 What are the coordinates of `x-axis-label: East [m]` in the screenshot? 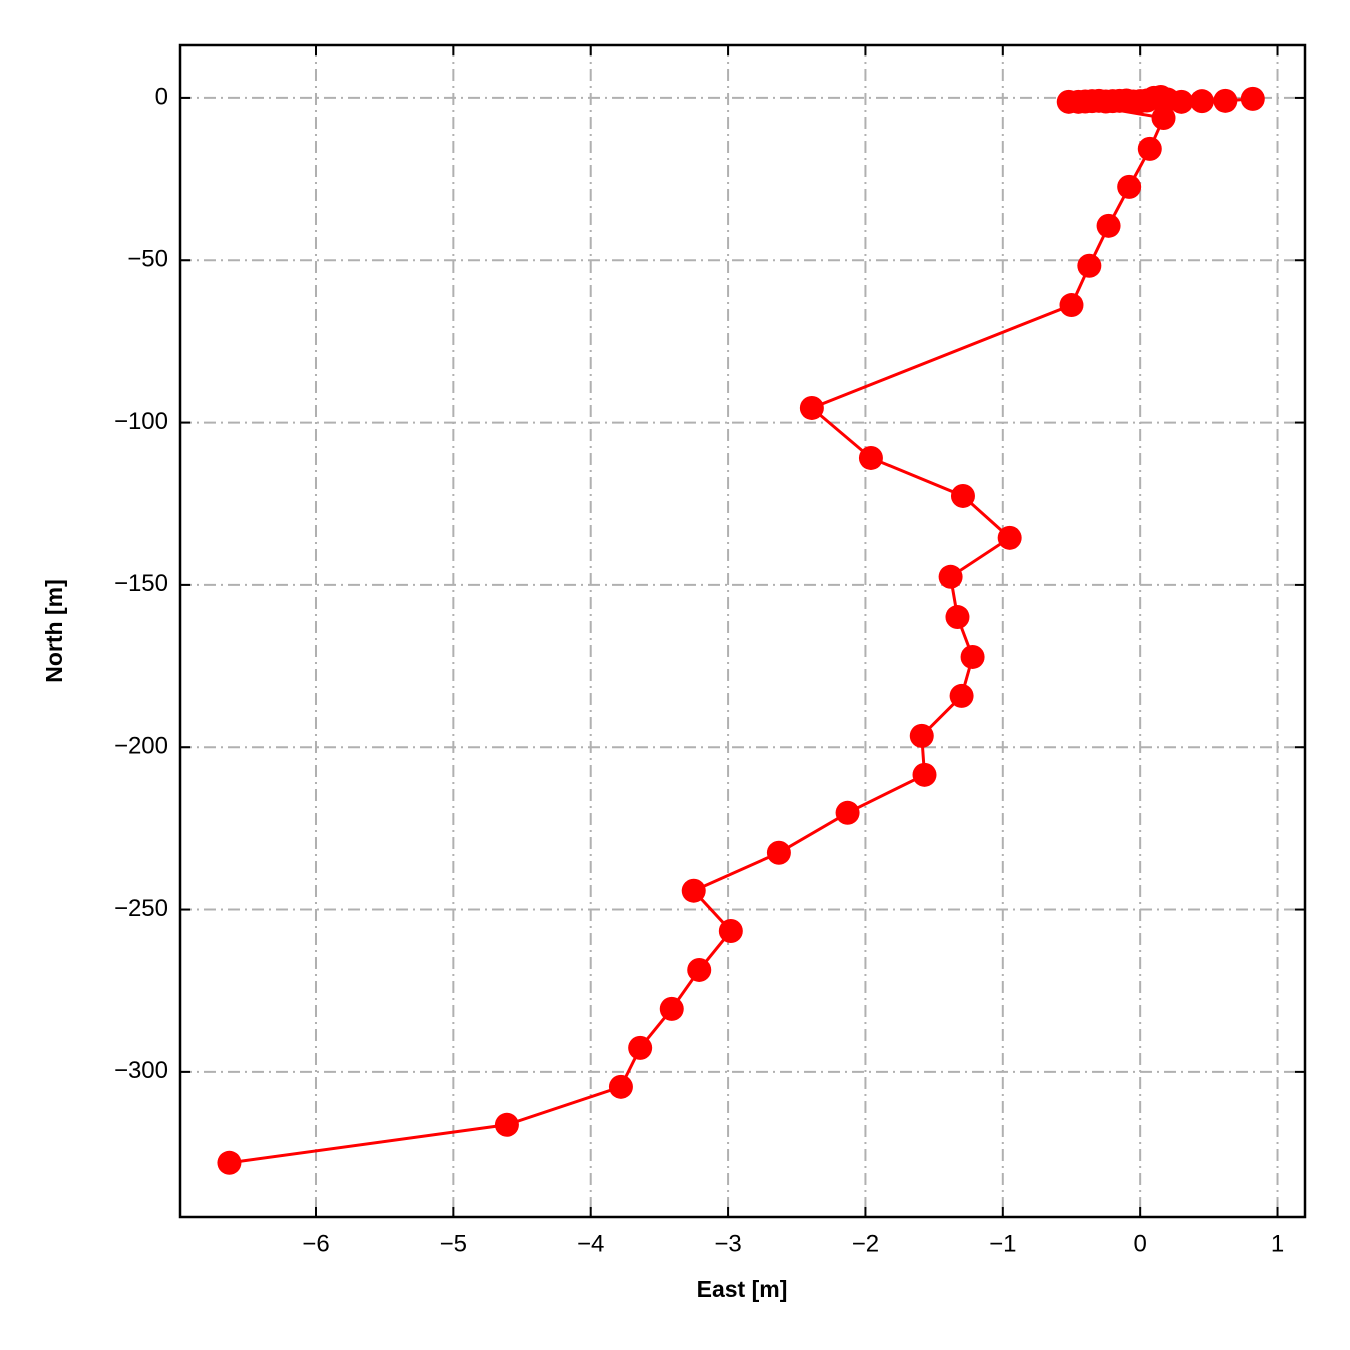 It's located at (742, 1289).